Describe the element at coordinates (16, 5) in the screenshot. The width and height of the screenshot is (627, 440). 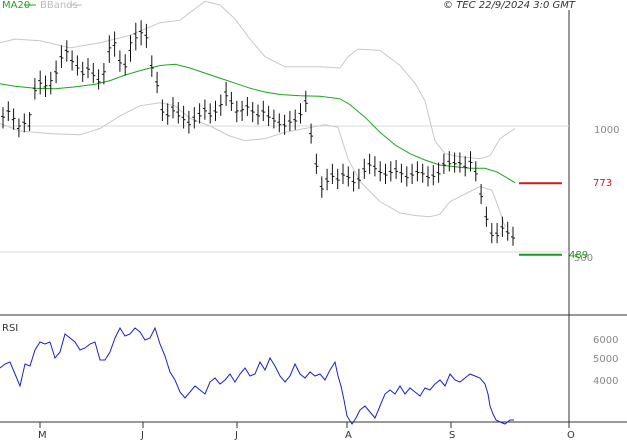
I see `legend-ma20: MA20` at that location.